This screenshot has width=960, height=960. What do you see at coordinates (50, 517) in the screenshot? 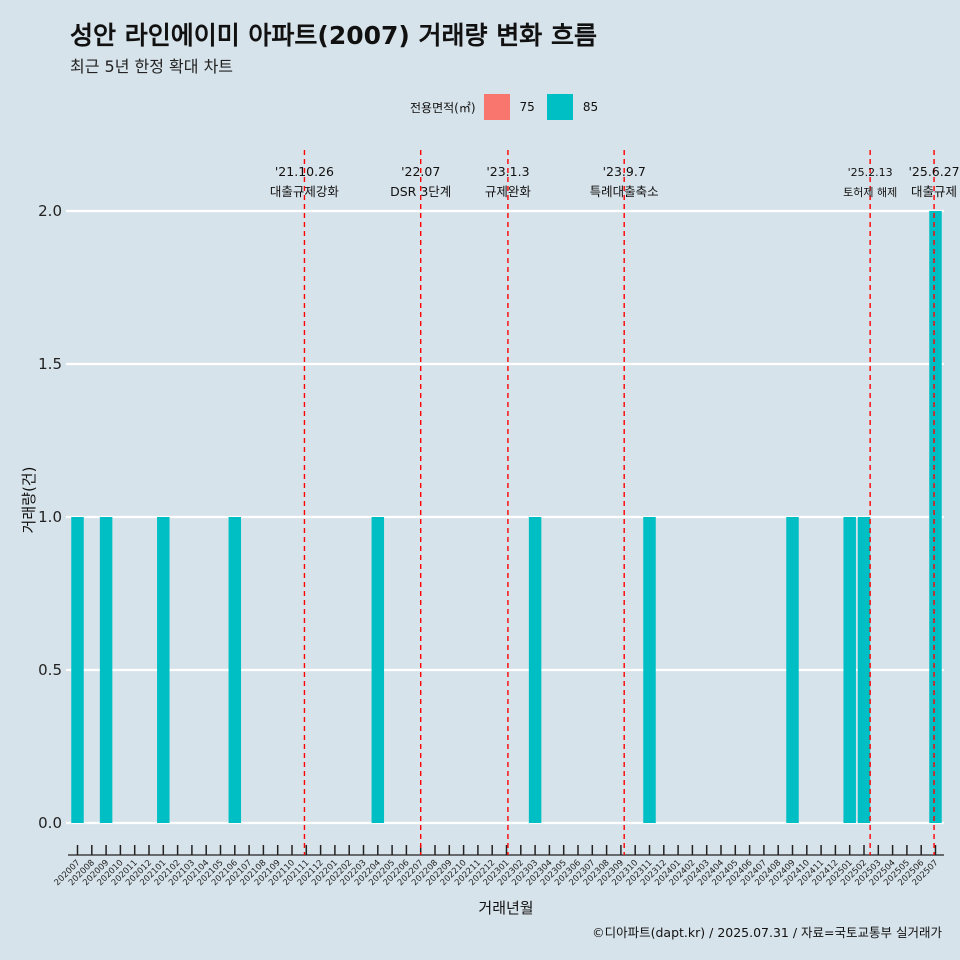
I see `y-tick-label: 1.0` at bounding box center [50, 517].